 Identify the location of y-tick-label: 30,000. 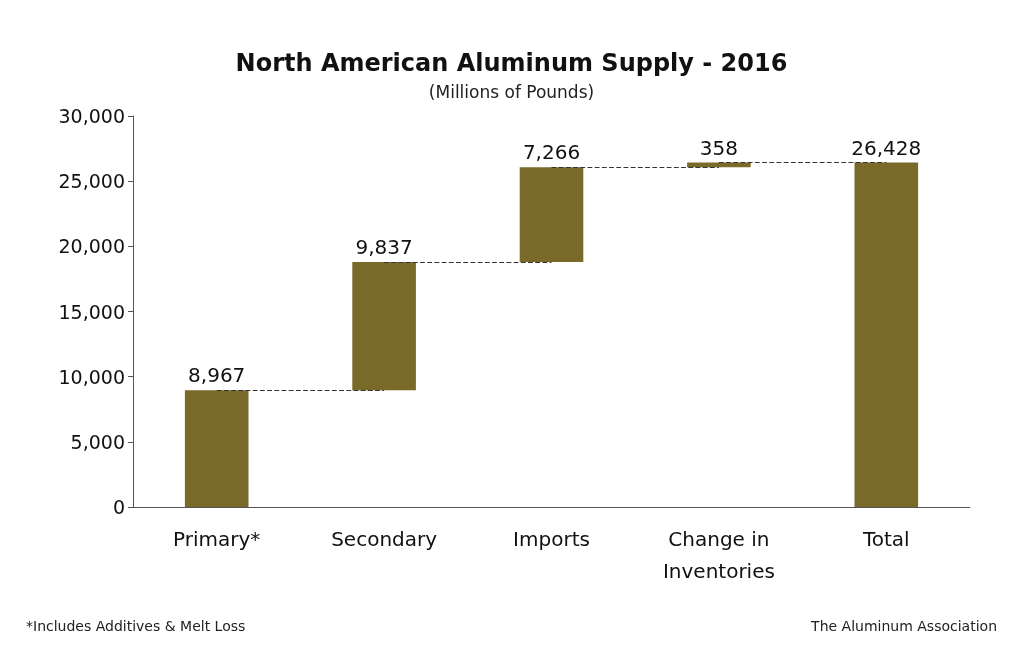
(91, 116).